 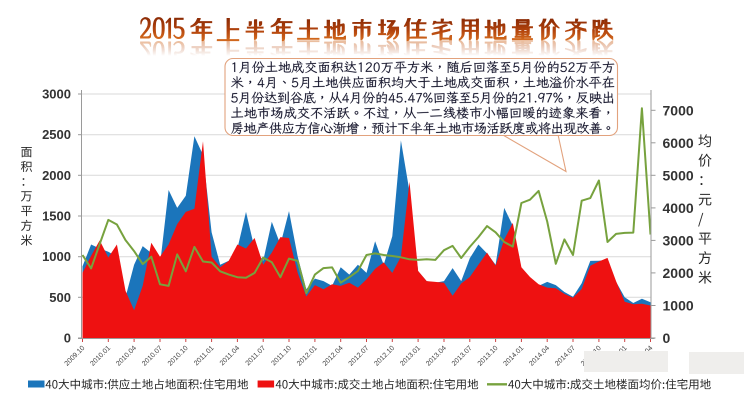 What do you see at coordinates (488, 356) in the screenshot?
I see `svg-text: 2013.10` at bounding box center [488, 356].